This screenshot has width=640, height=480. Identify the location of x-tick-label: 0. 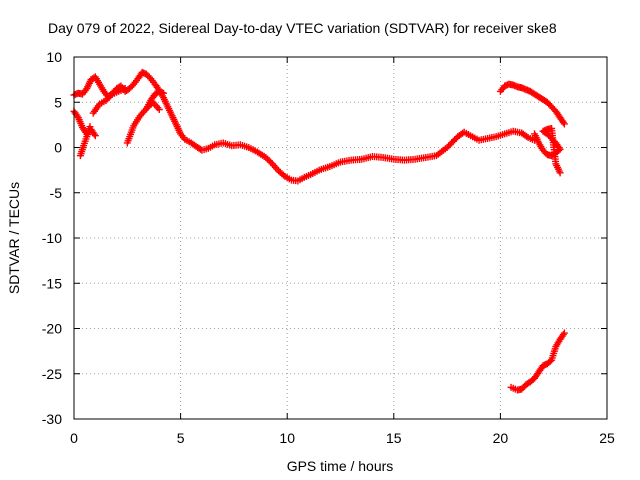
(74, 438).